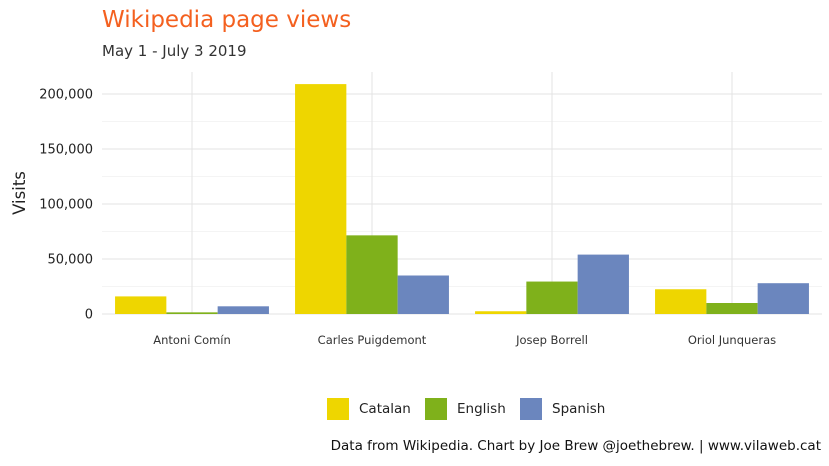 Image resolution: width=829 pixels, height=466 pixels. Describe the element at coordinates (481, 409) in the screenshot. I see `legend-label: English` at that location.